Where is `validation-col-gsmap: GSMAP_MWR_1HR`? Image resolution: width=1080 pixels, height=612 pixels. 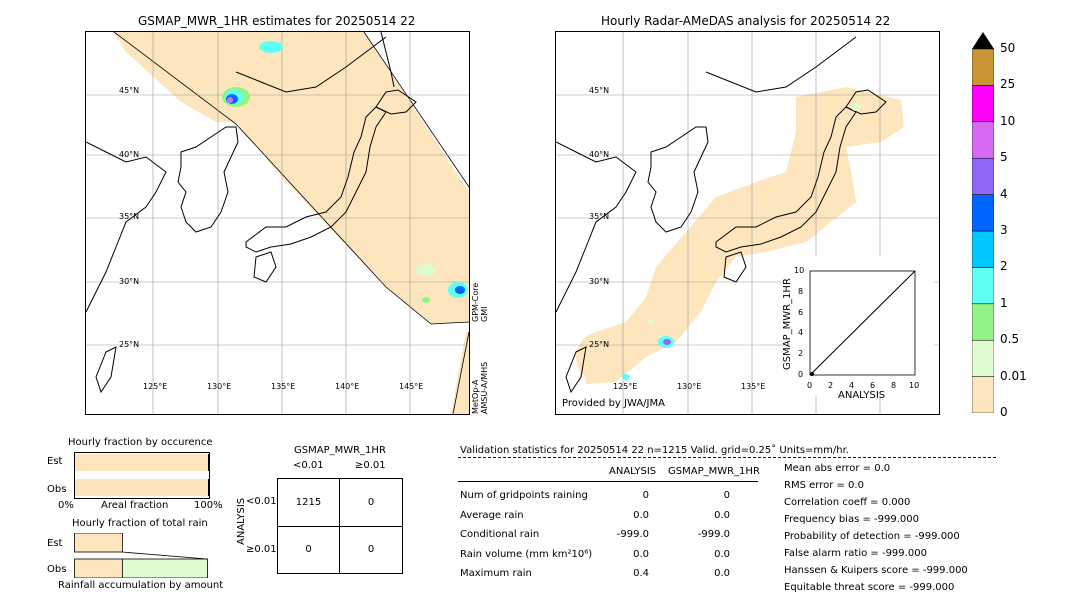 validation-col-gsmap: GSMAP_MWR_1HR is located at coordinates (714, 471).